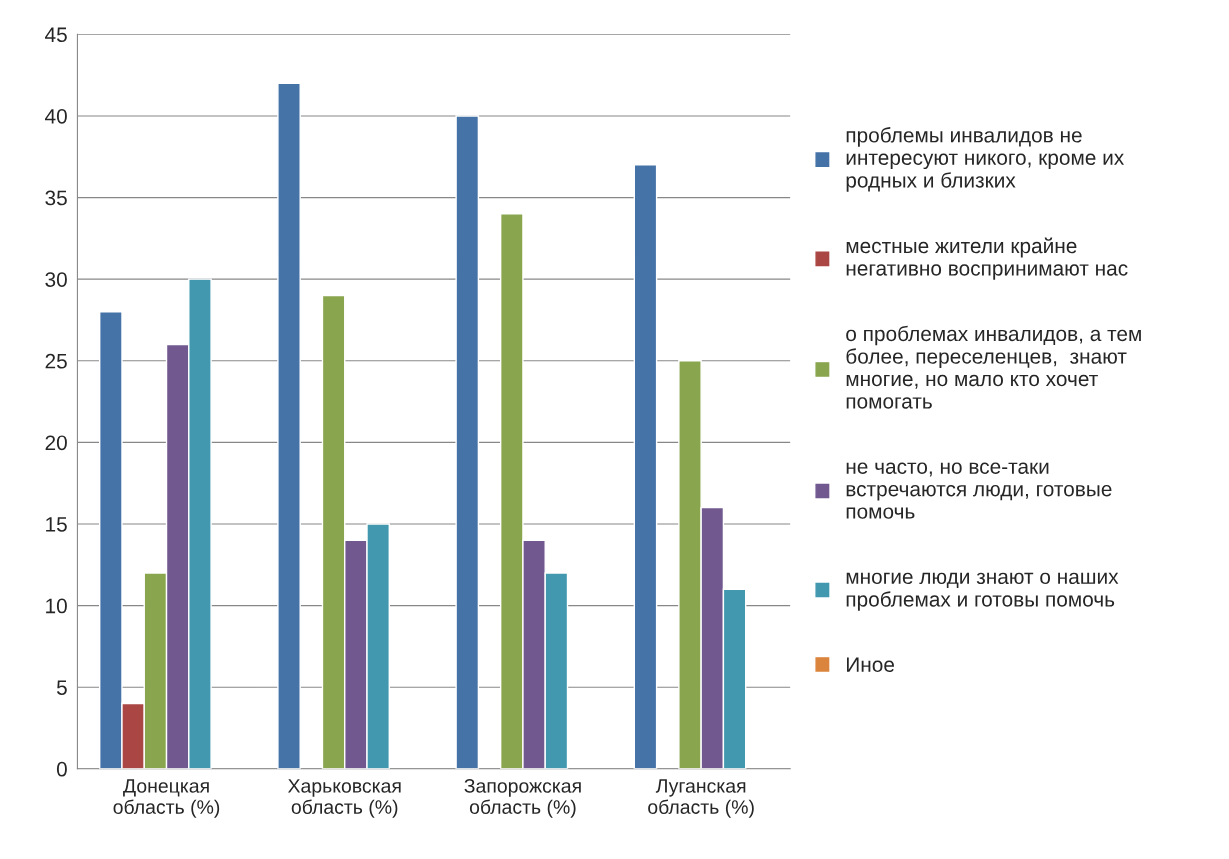 This screenshot has width=1229, height=859. I want to click on legend-label: о проблемах инвалидов, а тем более, переселенцев, знают многие, но мало кто хочет помогать, so click(993, 367).